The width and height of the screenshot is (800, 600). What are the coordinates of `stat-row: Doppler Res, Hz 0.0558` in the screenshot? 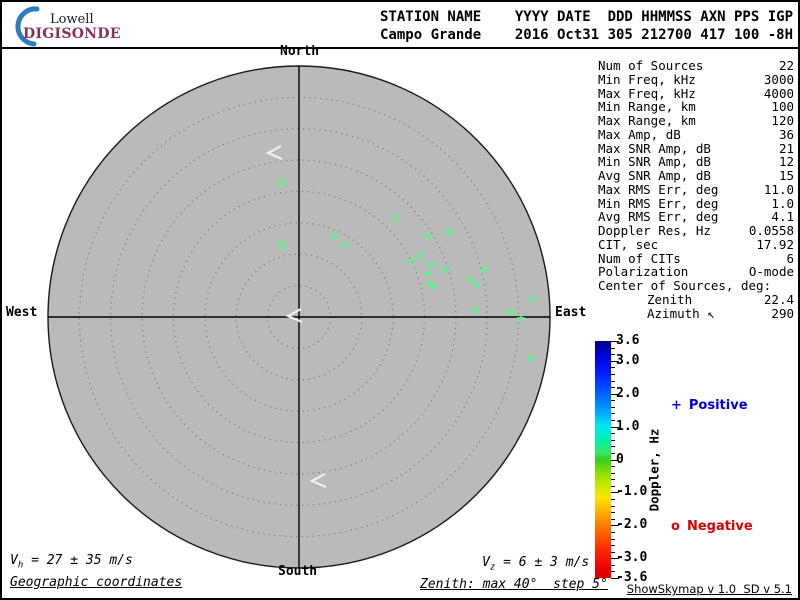 It's located at (696, 230).